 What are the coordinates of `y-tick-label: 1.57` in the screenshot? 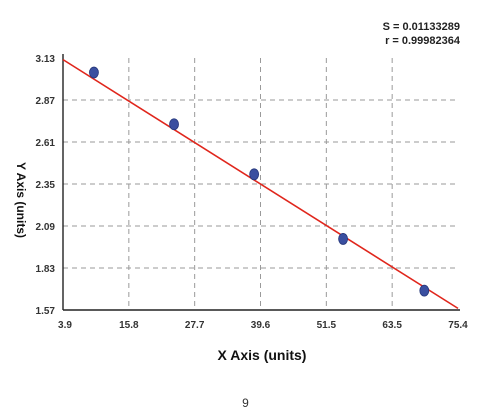 It's located at (46, 311).